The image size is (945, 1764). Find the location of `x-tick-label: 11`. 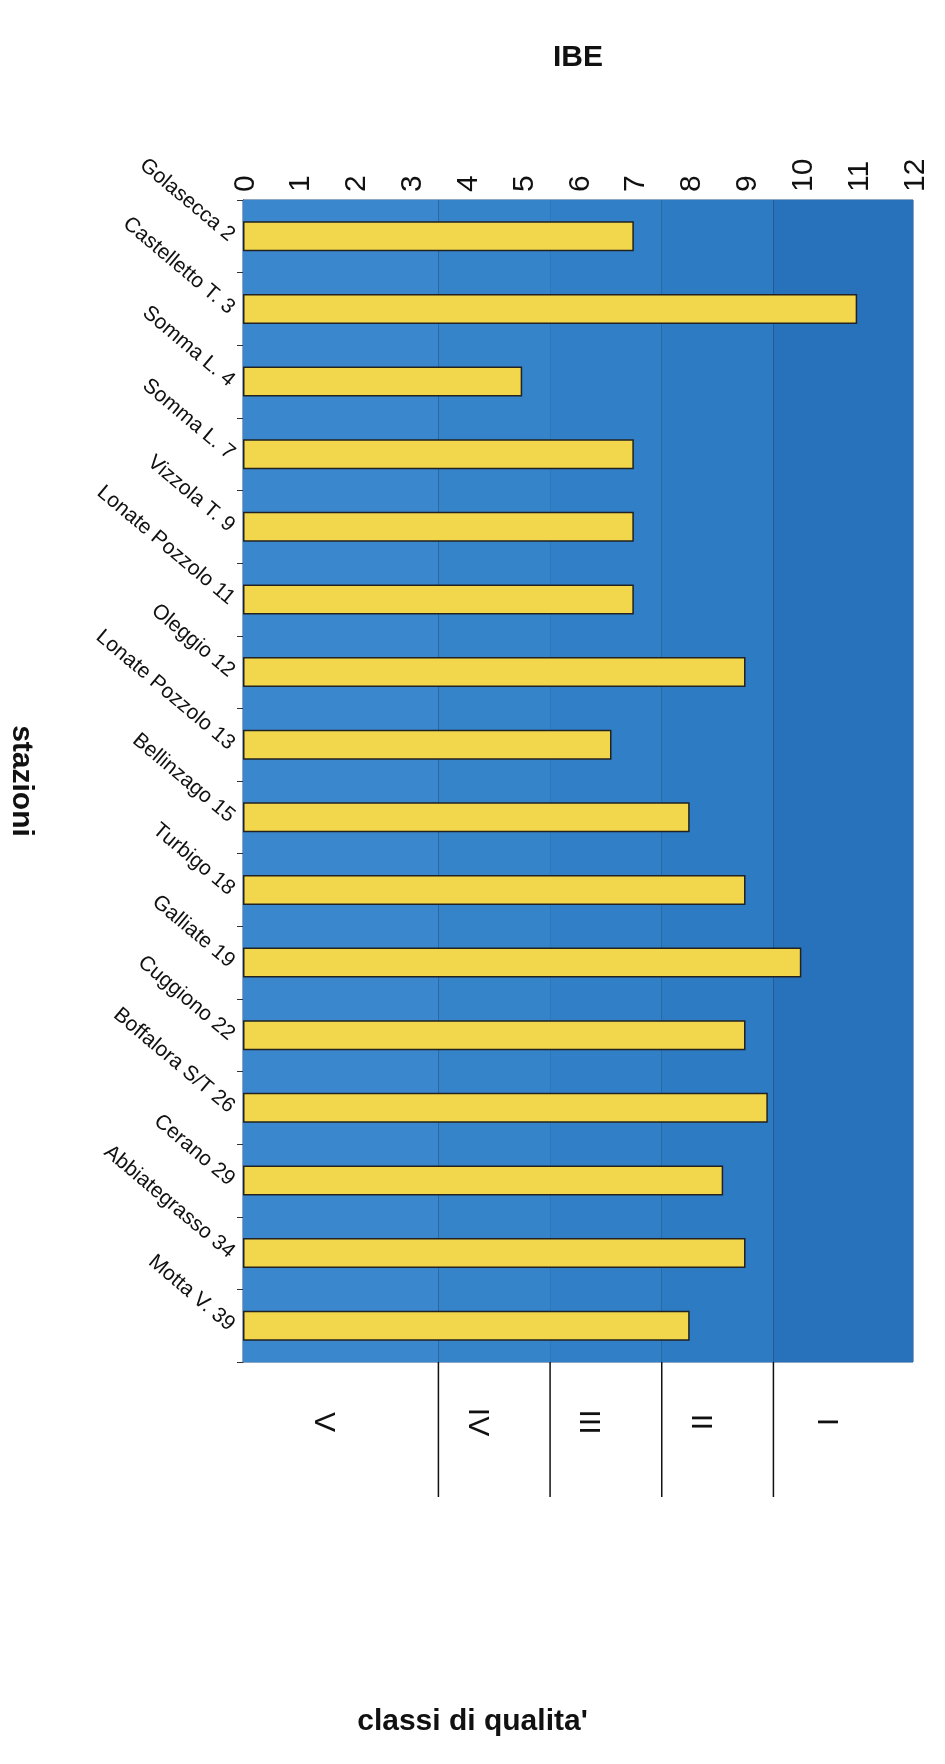

x-tick-label: 11 is located at coordinates (857, 176).